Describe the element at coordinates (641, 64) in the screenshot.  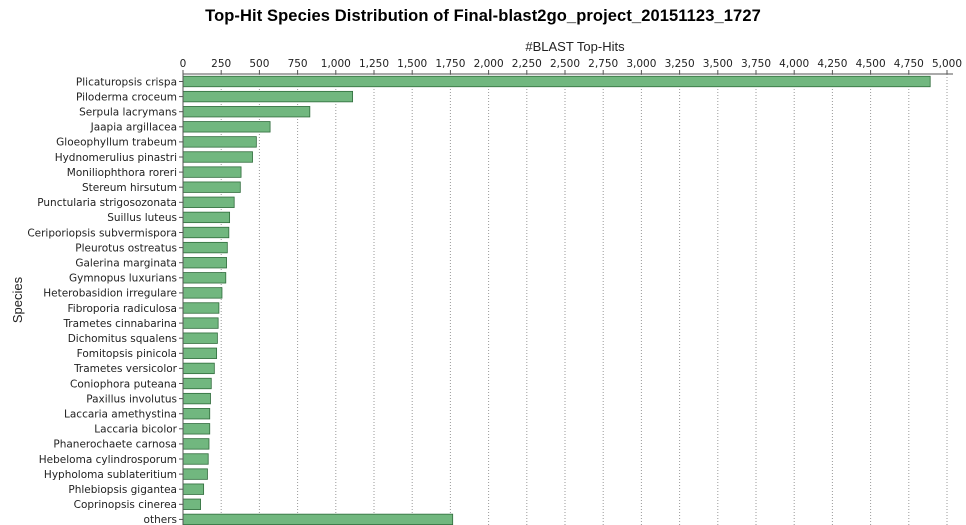
I see `x-tick-label: 3,000` at that location.